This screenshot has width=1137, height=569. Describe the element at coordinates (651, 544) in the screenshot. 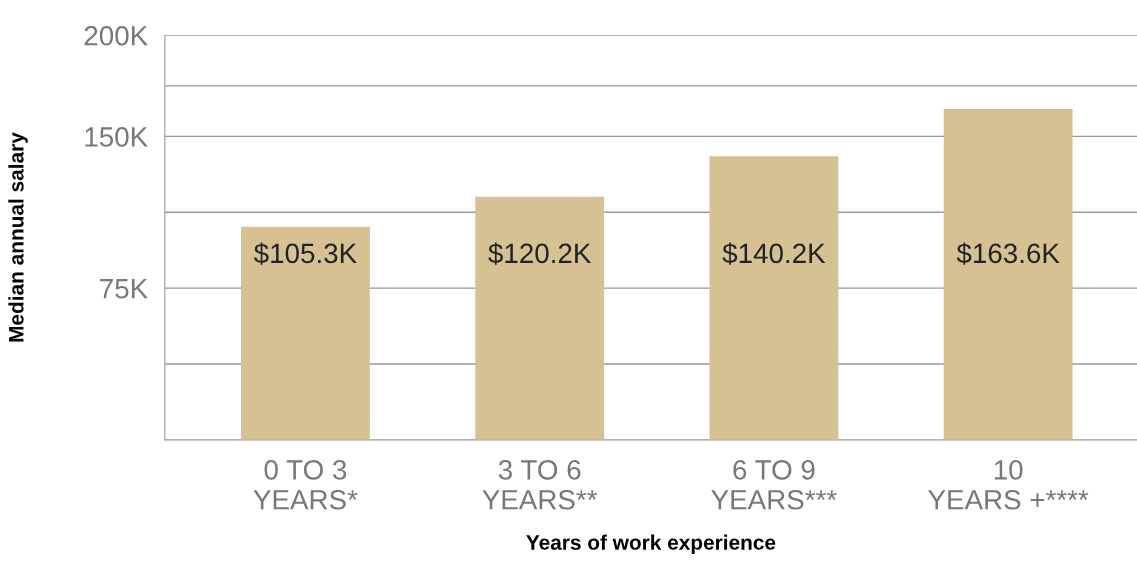

I see `x-axis-title: Years of work experience` at that location.